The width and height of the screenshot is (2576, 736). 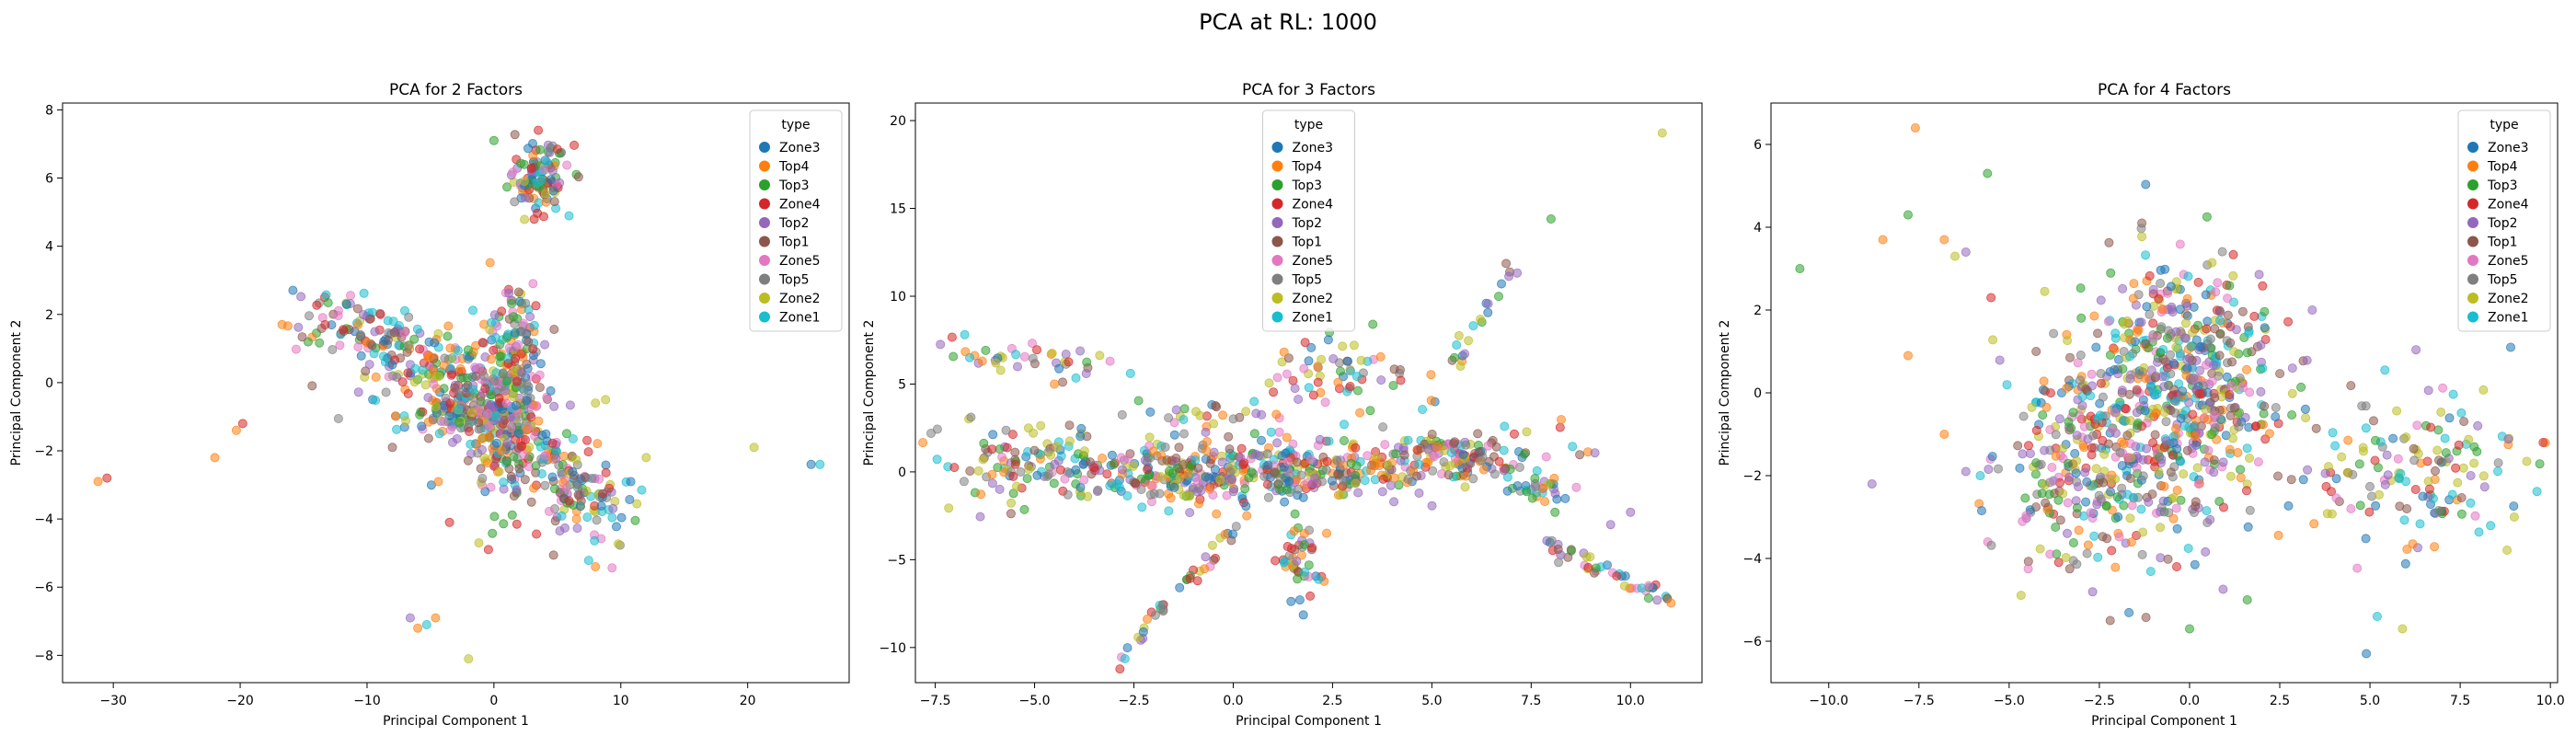 I want to click on y-tick-label: 6, so click(x=1758, y=145).